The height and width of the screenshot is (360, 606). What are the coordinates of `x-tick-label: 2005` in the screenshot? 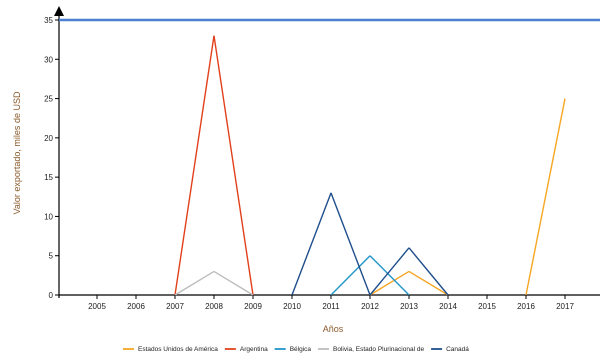 It's located at (97, 306).